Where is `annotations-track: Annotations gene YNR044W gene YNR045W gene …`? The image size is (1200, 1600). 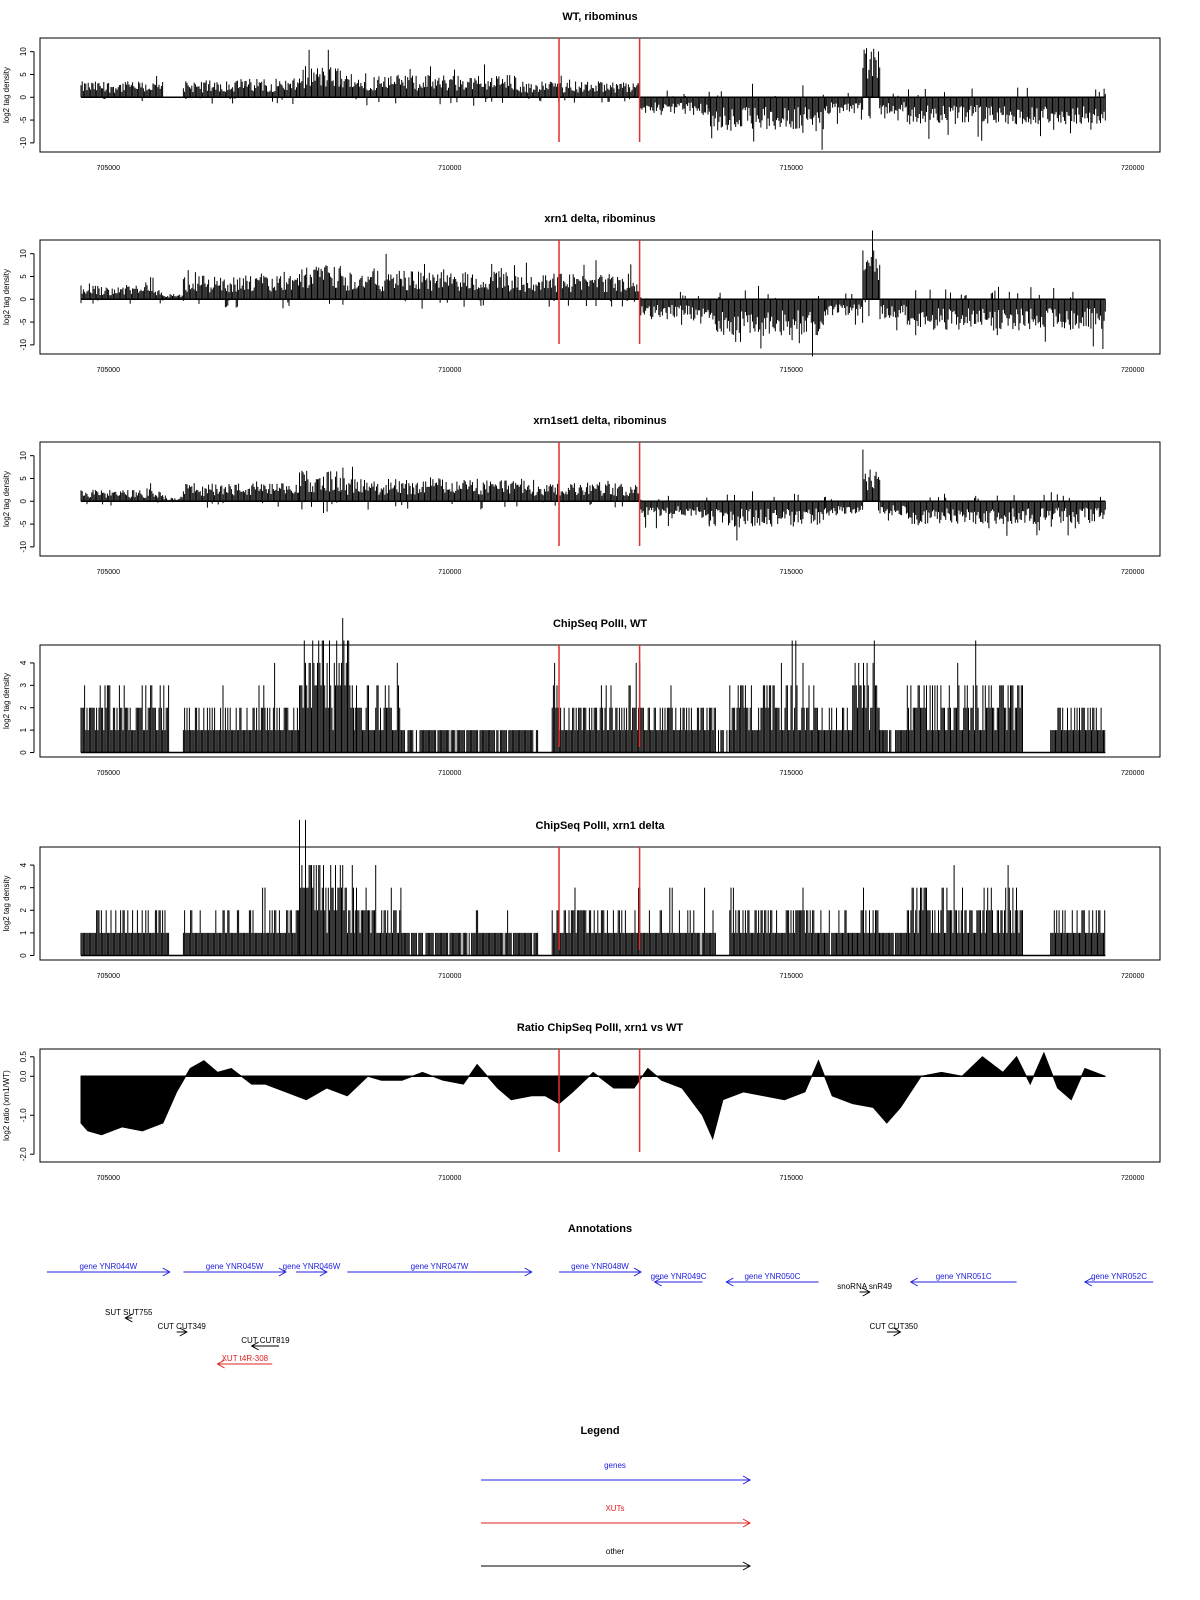
annotations-track: Annotations gene YNR044W gene YNR045W gene … is located at coordinates (600, 1296).